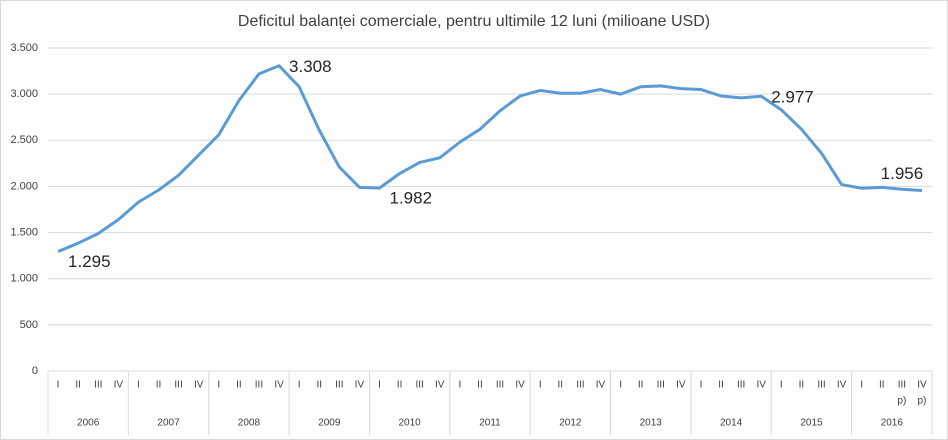  I want to click on data-label: 3.308, so click(310, 66).